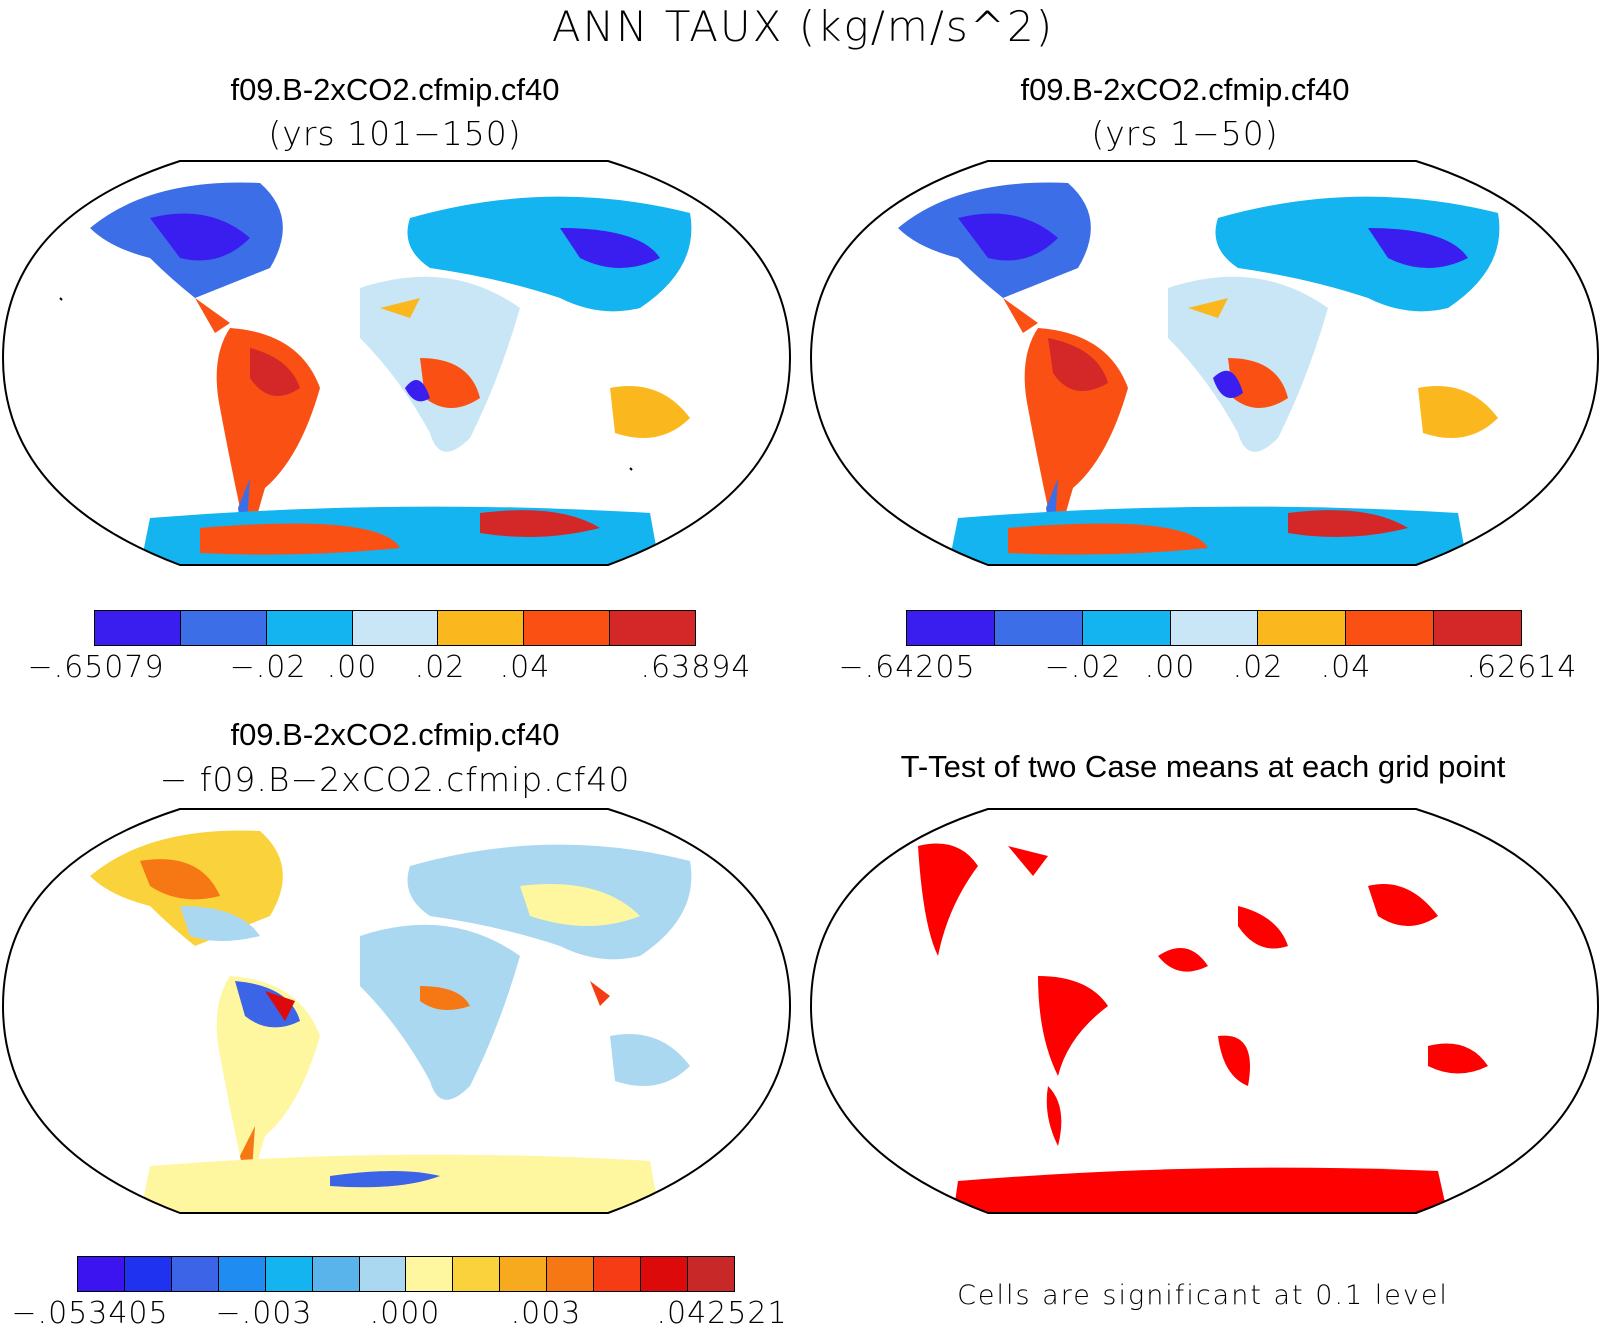 This screenshot has width=1606, height=1331. What do you see at coordinates (395, 734) in the screenshot?
I see `panel3-title: f09.B-2xCO2.cfmip.cf40` at bounding box center [395, 734].